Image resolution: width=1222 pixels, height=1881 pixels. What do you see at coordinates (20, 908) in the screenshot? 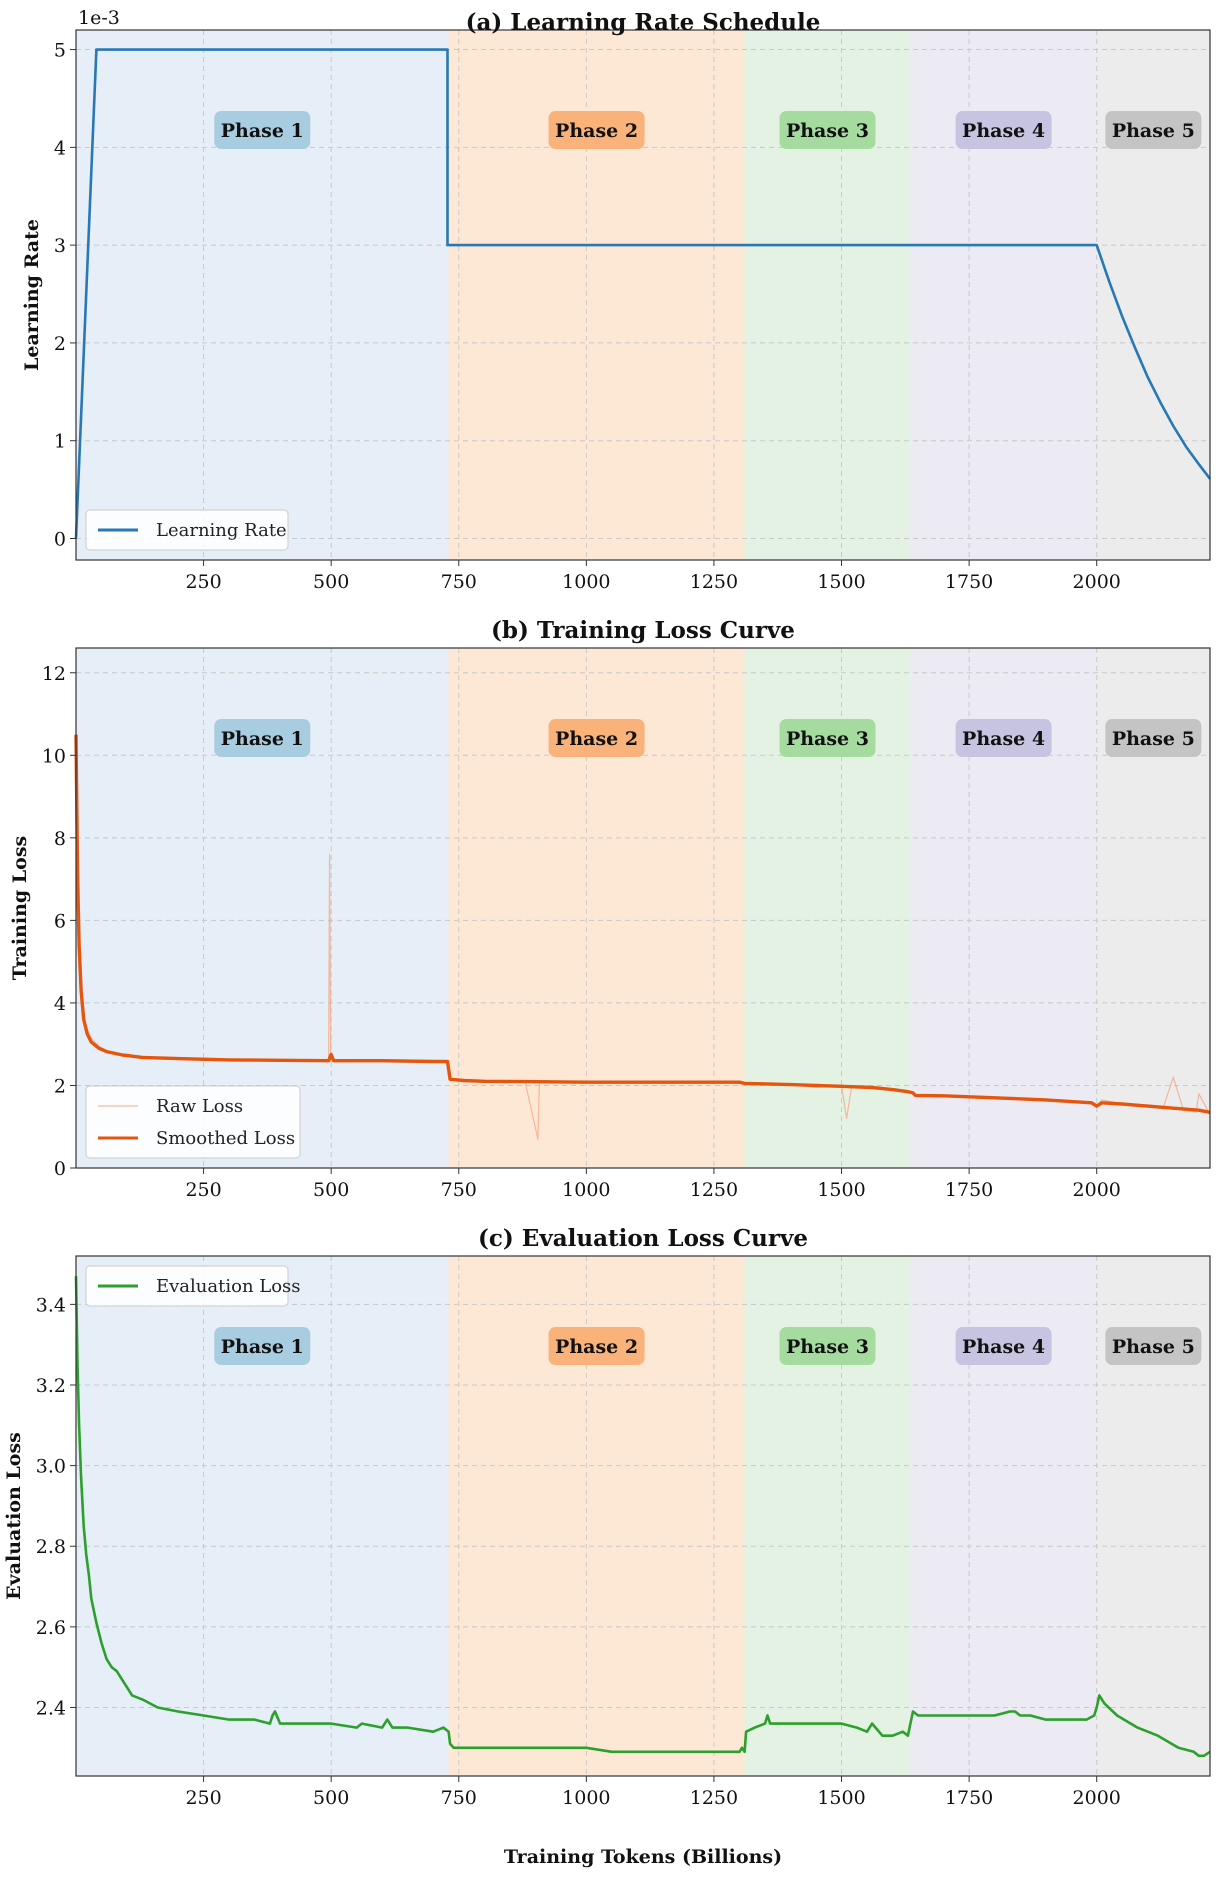
I see `y-axis-label: Training Loss` at bounding box center [20, 908].